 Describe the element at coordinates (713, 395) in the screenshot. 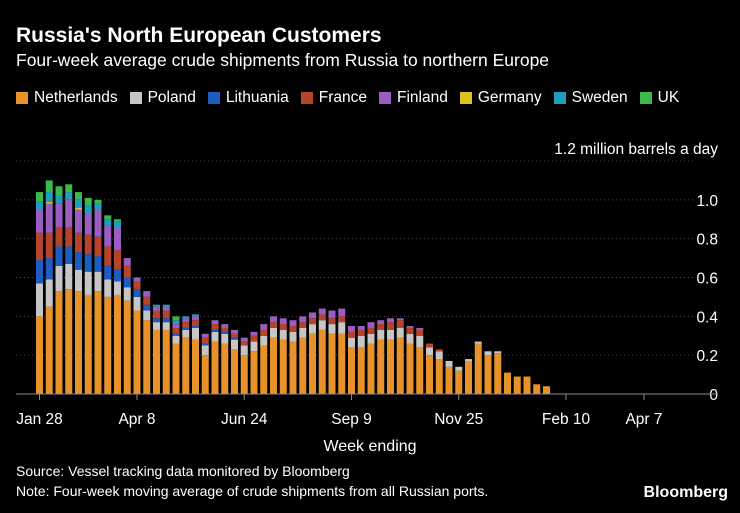

I see `y-tick-label: 0` at that location.